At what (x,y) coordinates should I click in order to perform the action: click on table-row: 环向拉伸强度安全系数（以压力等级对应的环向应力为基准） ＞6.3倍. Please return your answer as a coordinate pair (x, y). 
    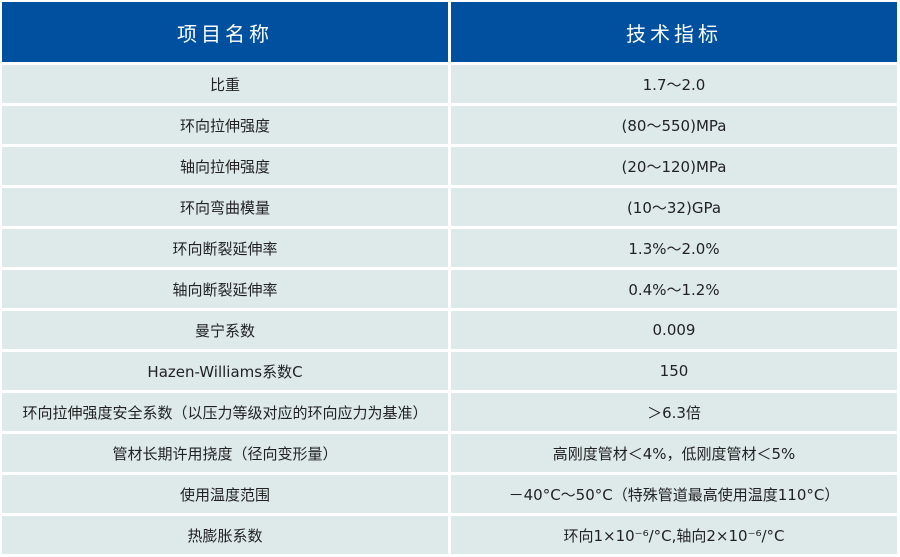
    Looking at the image, I should click on (449, 412).